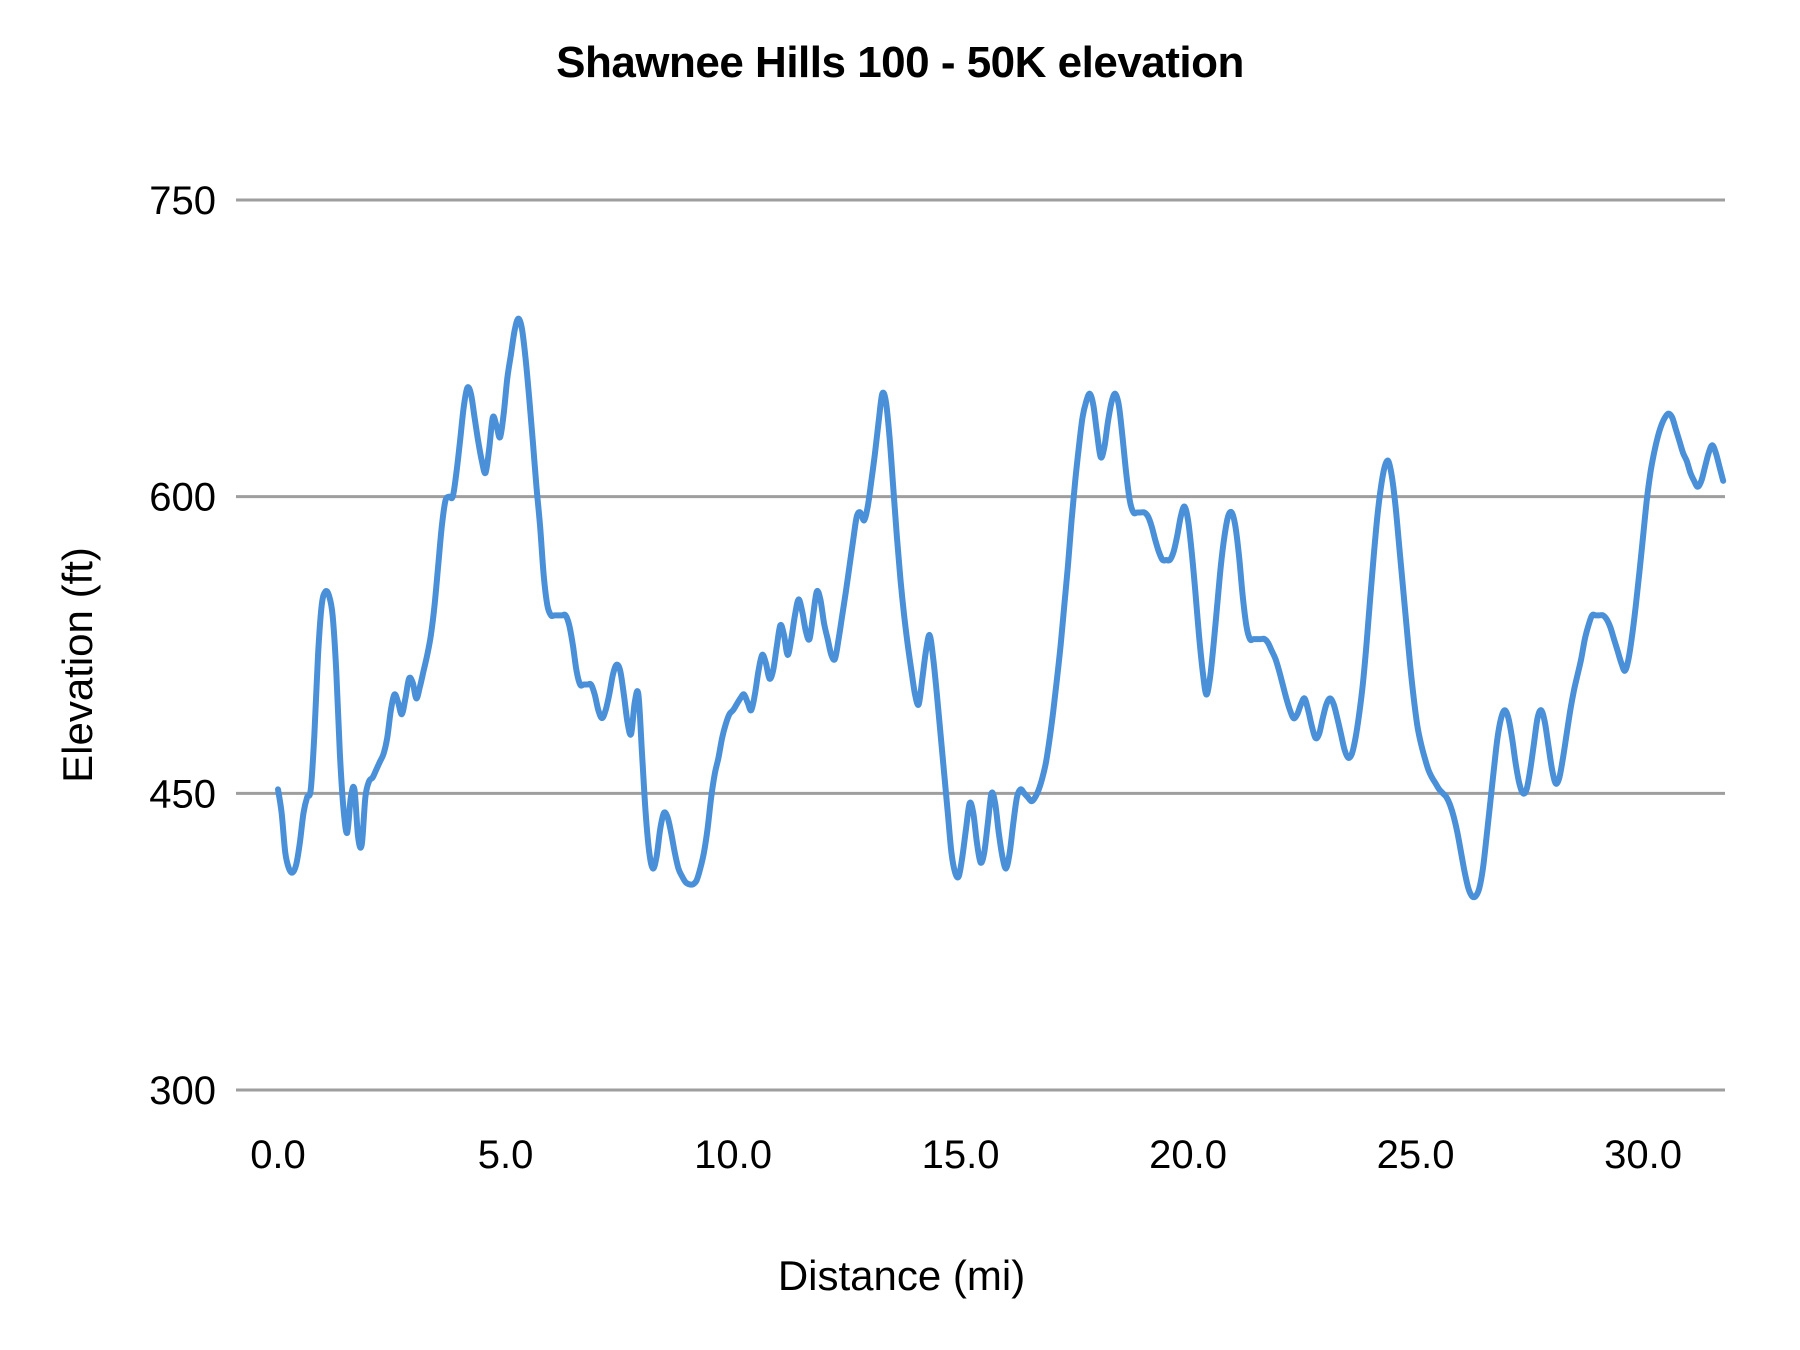 This screenshot has height=1350, width=1800. Describe the element at coordinates (278, 1155) in the screenshot. I see `x-tick-label: 0.0` at that location.